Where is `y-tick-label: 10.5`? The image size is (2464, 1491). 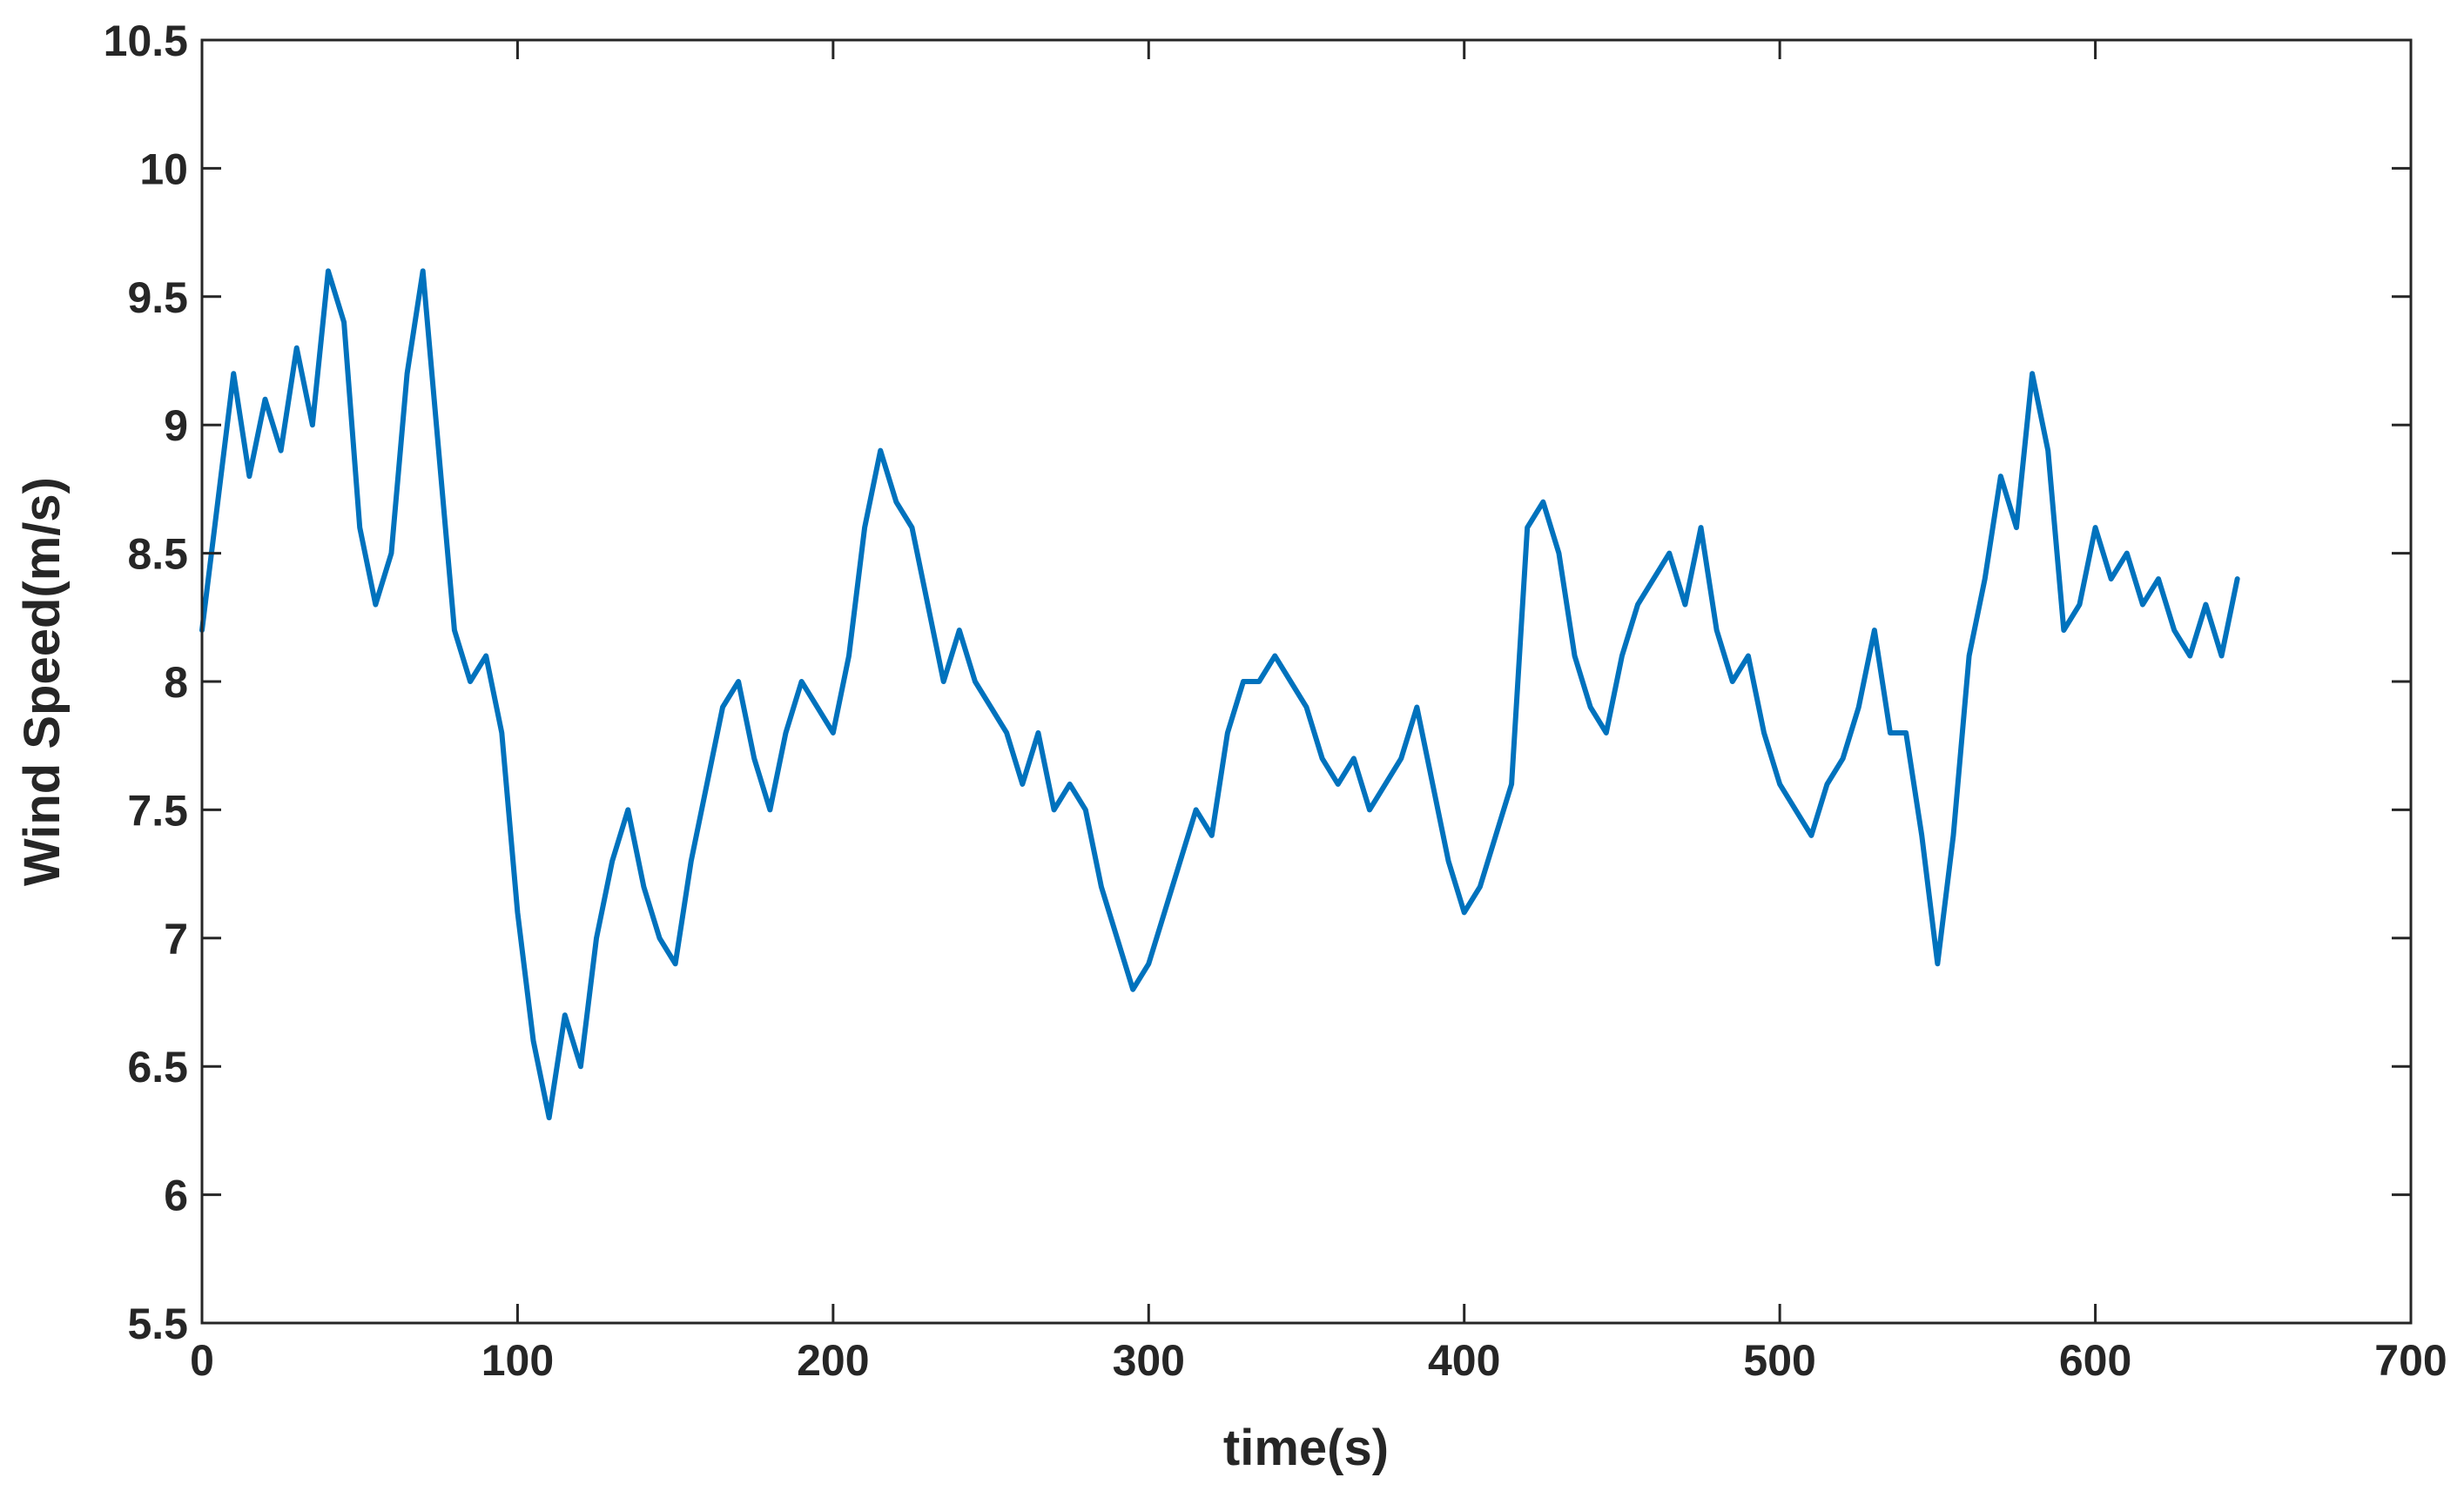 y-tick-label: 10.5 is located at coordinates (146, 41).